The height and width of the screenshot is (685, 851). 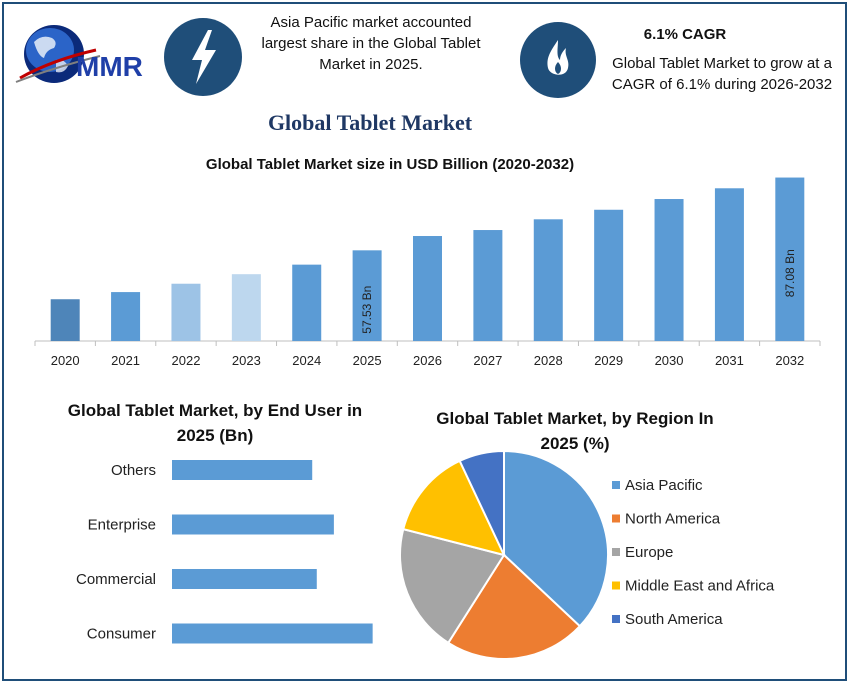 I want to click on bar-2030, so click(x=669, y=270).